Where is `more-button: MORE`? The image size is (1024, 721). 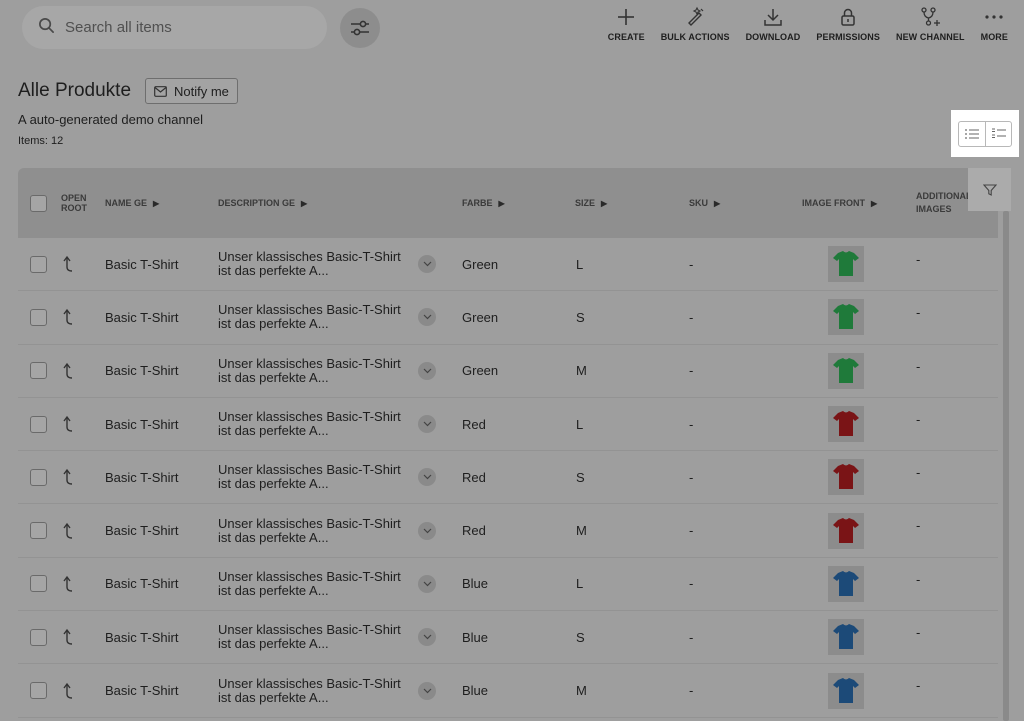
more-button: MORE is located at coordinates (994, 28).